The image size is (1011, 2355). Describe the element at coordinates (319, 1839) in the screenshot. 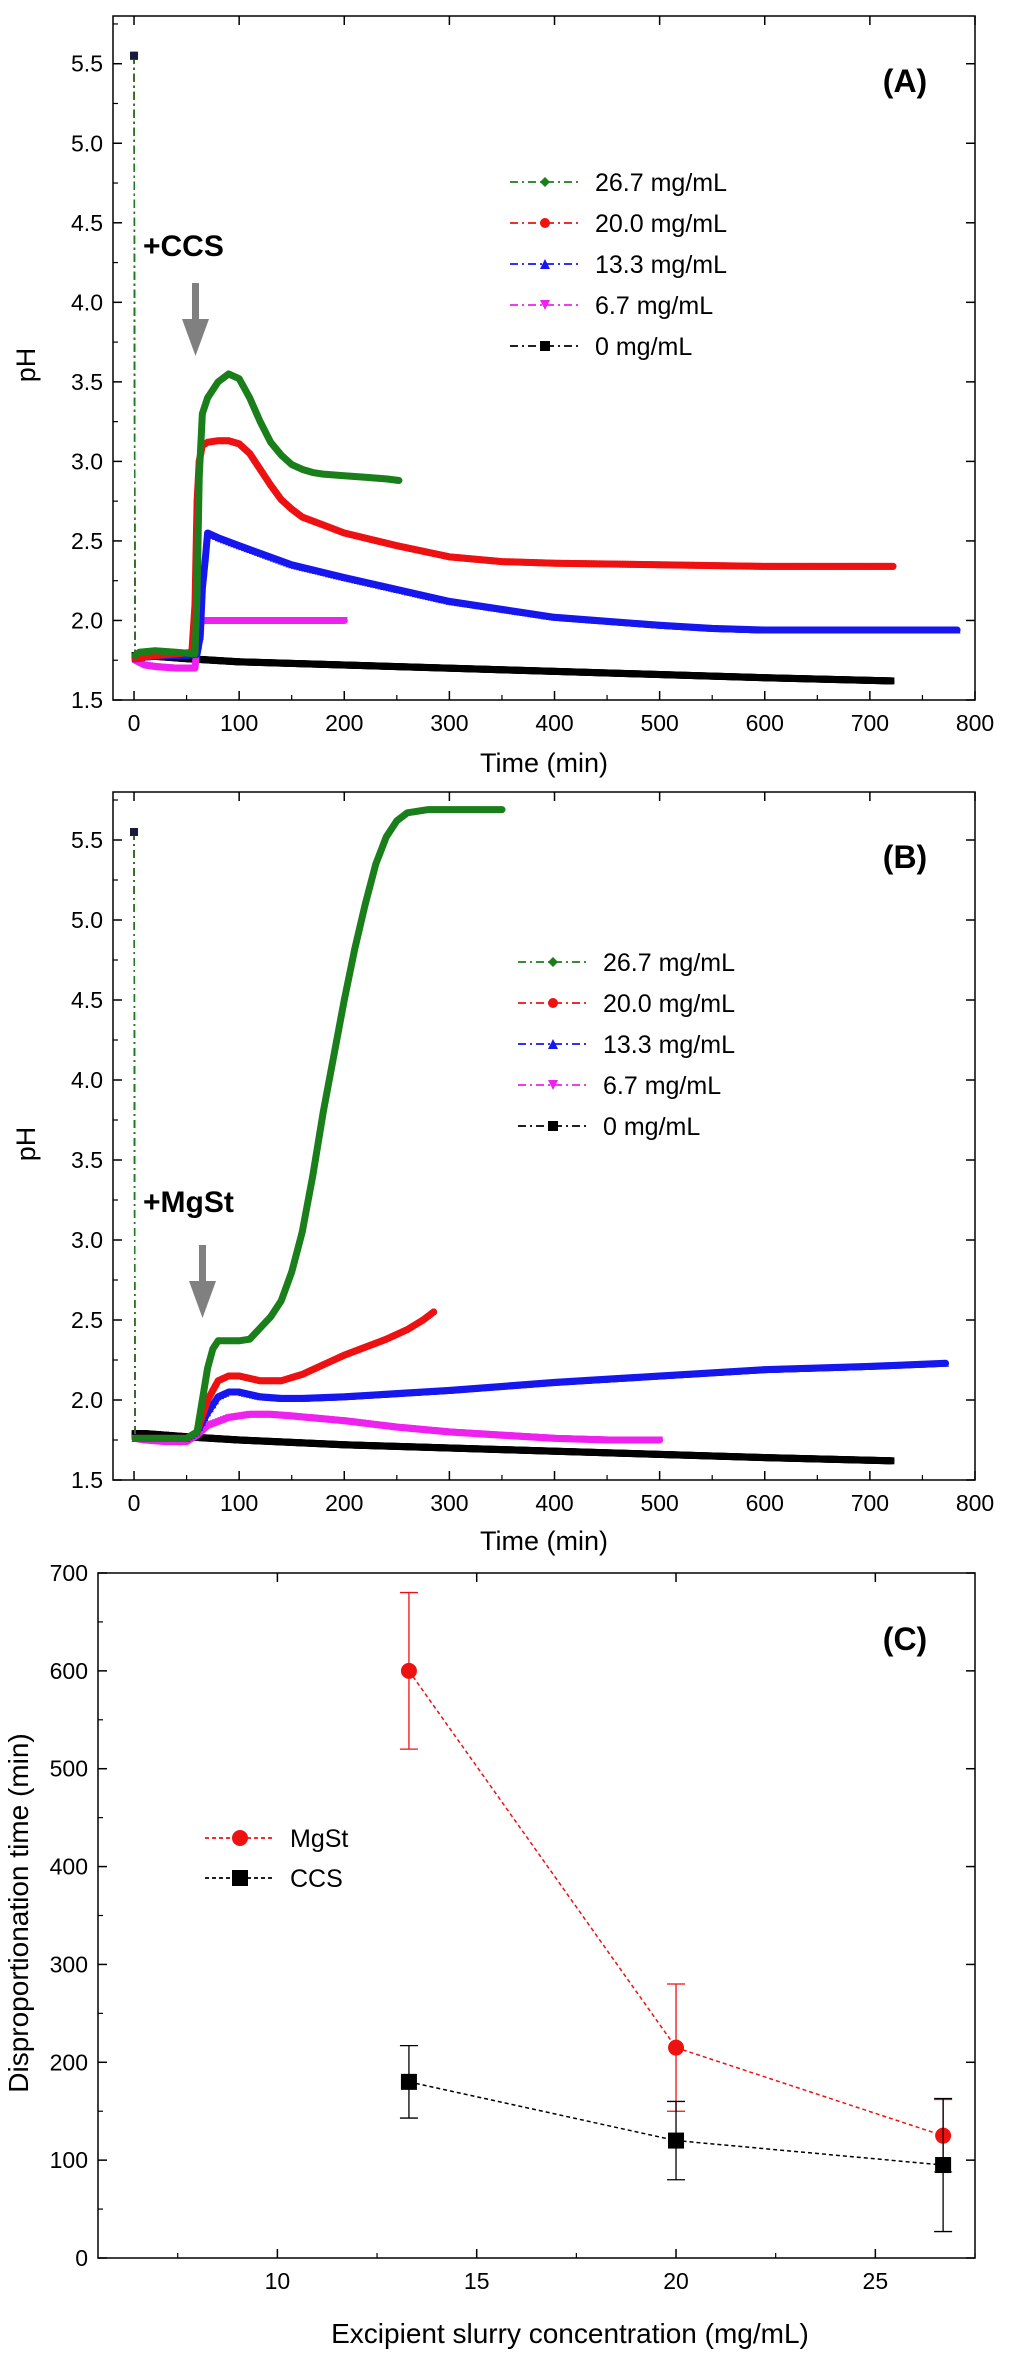

I see `panel-c-legend-label-mgst: MgSt` at that location.